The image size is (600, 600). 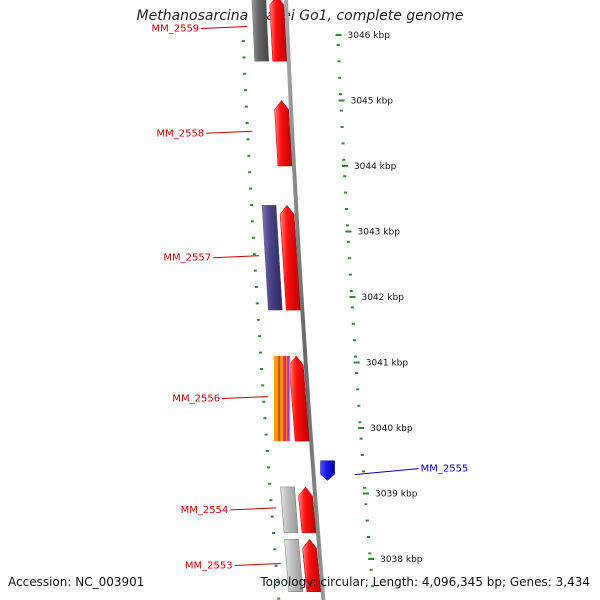 I want to click on accession-text: Accession: NC_003901, so click(x=76, y=582).